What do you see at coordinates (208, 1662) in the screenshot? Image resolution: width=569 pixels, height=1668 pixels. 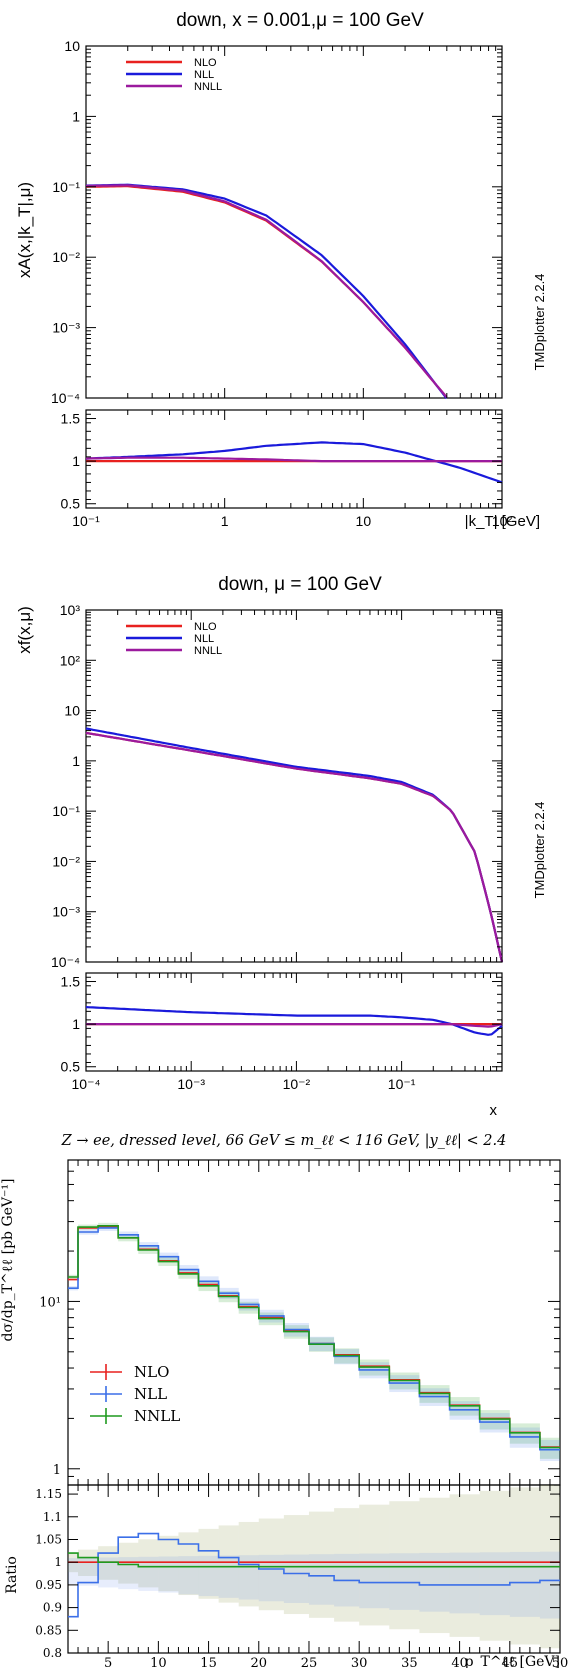 I see `x-tick-label: 15` at bounding box center [208, 1662].